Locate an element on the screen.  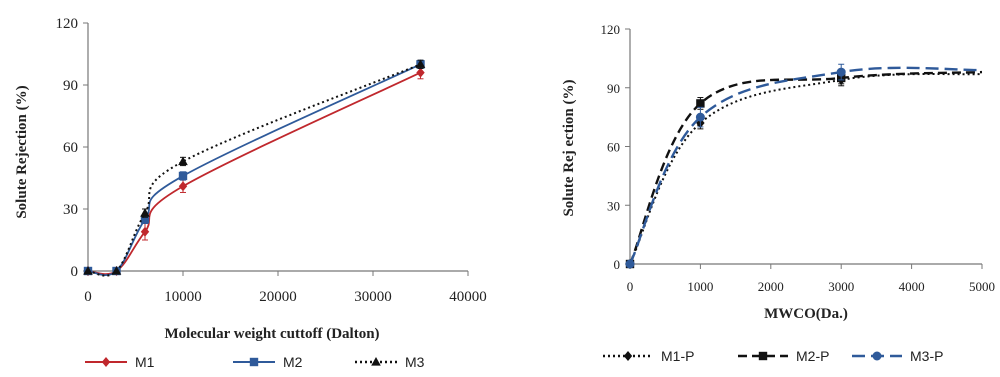
x-tick-label: 4000 is located at coordinates (912, 286).